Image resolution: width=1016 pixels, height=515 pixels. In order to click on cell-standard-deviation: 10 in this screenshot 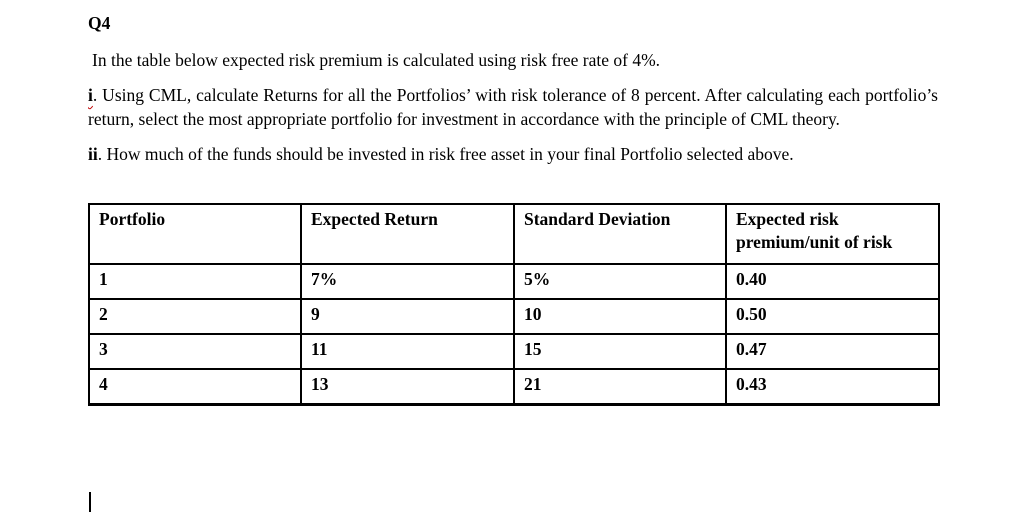, I will do `click(620, 316)`.